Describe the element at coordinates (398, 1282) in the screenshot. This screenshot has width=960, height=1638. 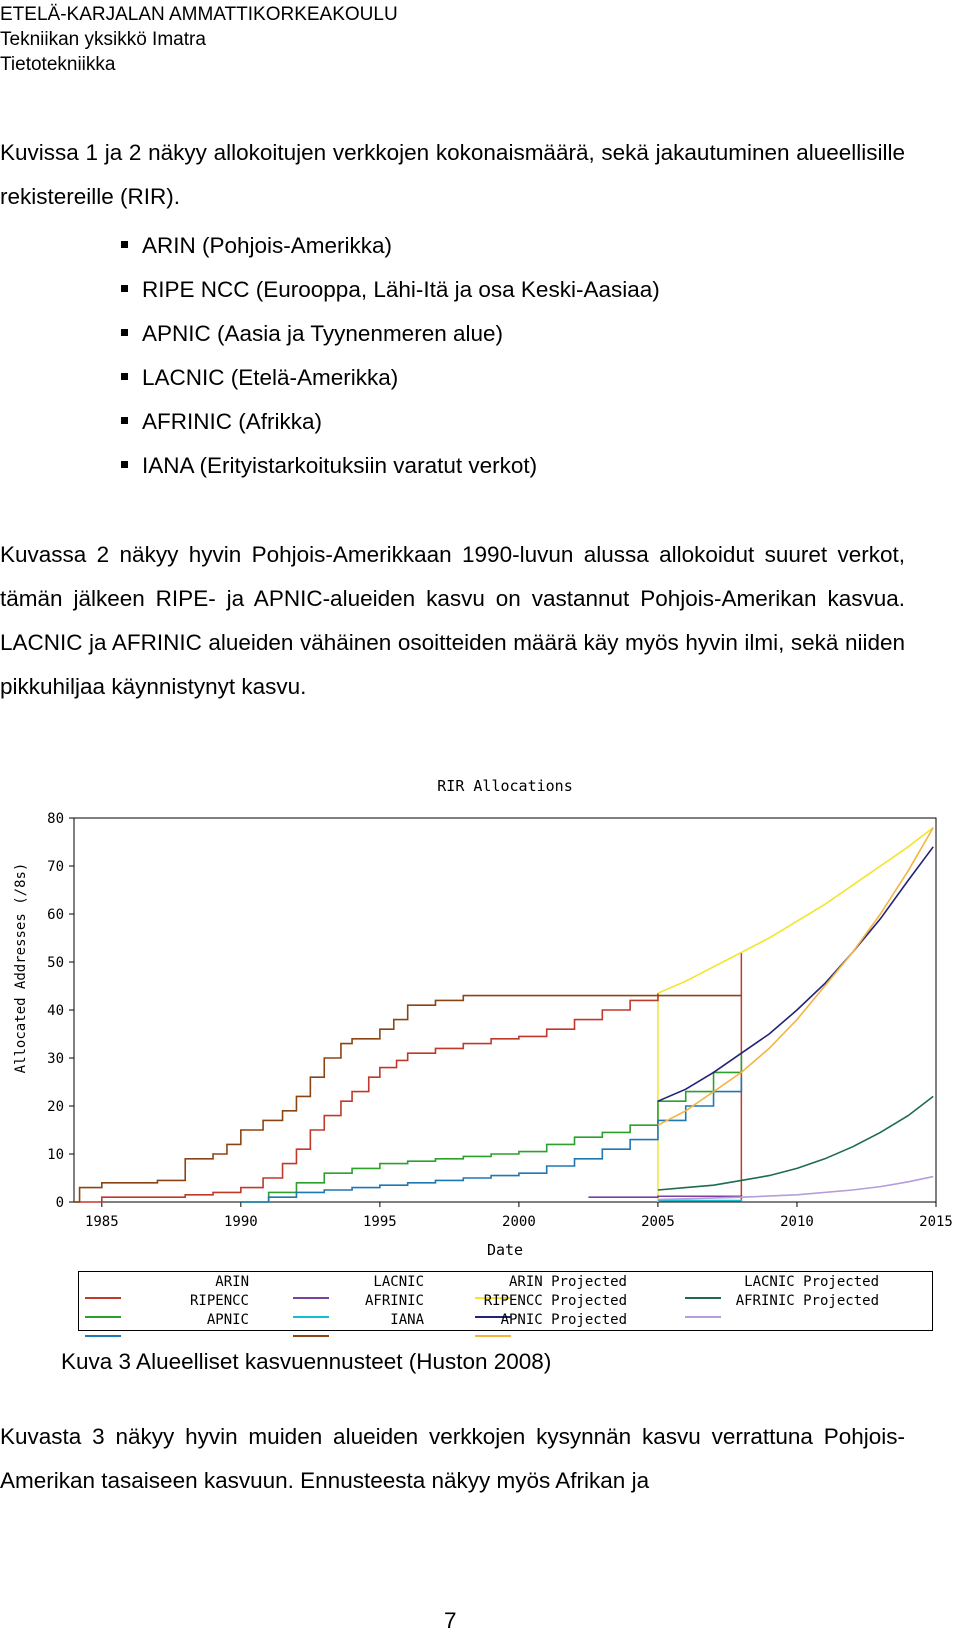
I see `legend-label: LACNIC` at that location.